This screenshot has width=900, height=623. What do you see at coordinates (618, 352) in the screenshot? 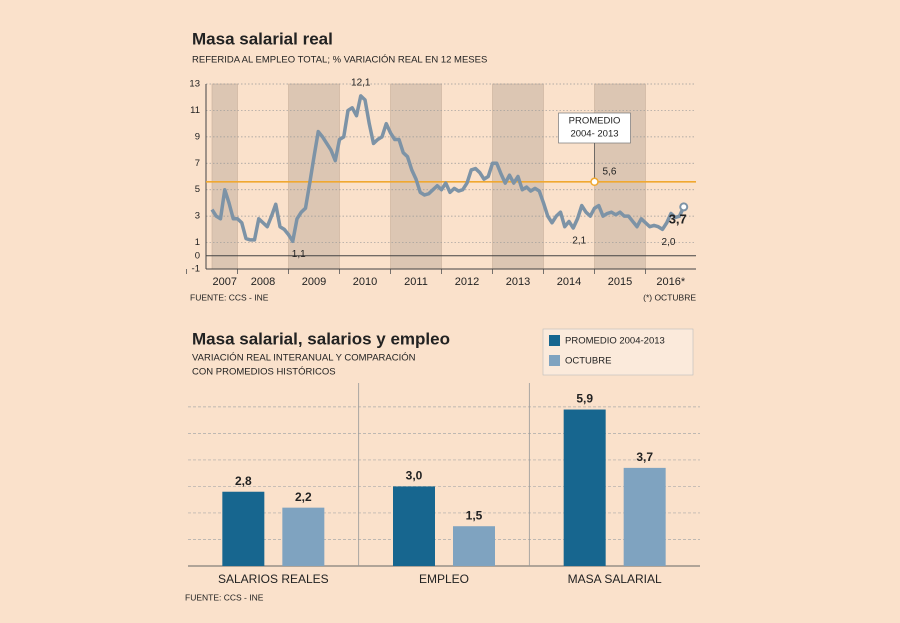
I see `legend-box` at bounding box center [618, 352].